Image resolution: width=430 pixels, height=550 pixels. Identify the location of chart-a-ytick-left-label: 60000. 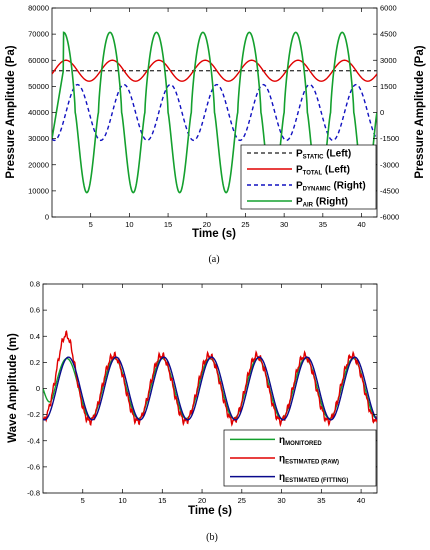
(38, 60).